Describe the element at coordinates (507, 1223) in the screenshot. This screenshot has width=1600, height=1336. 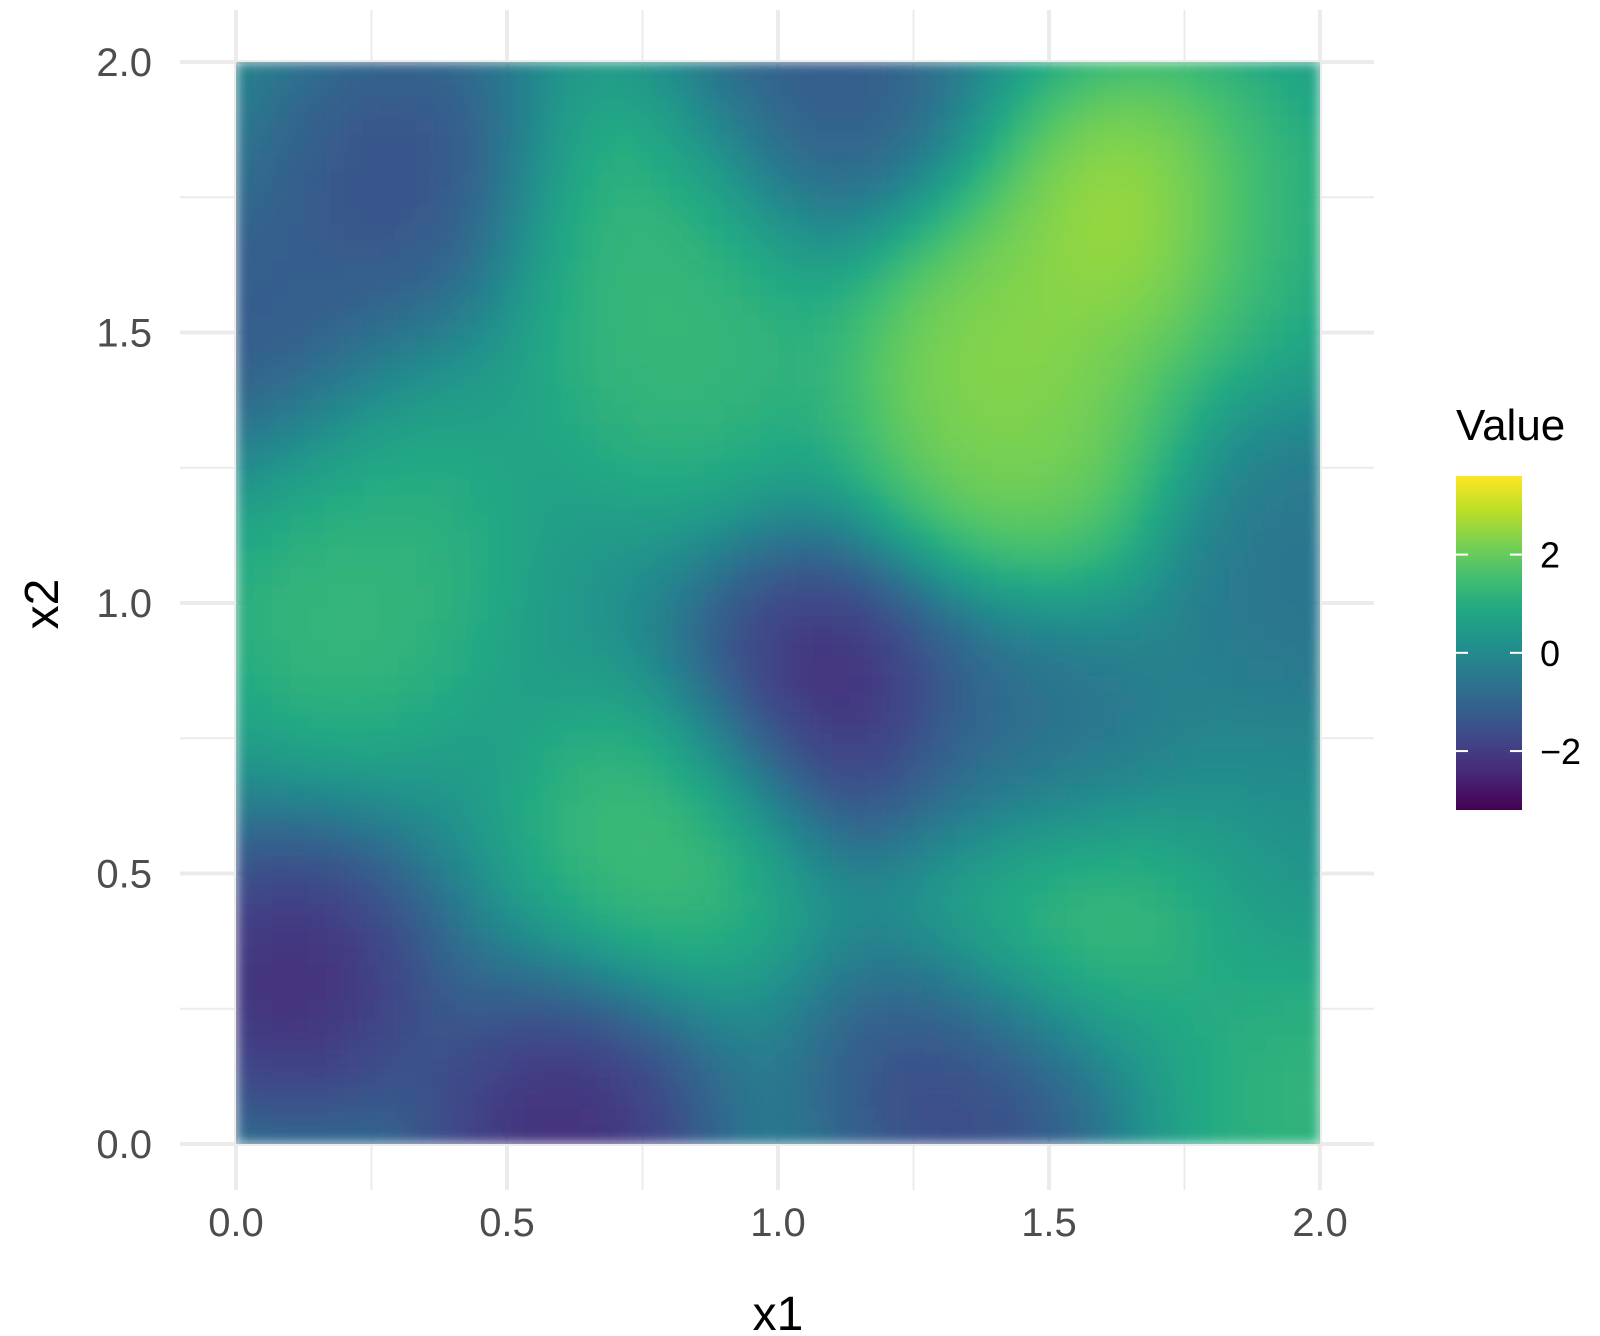
I see `x-tick-label: 0.5` at that location.